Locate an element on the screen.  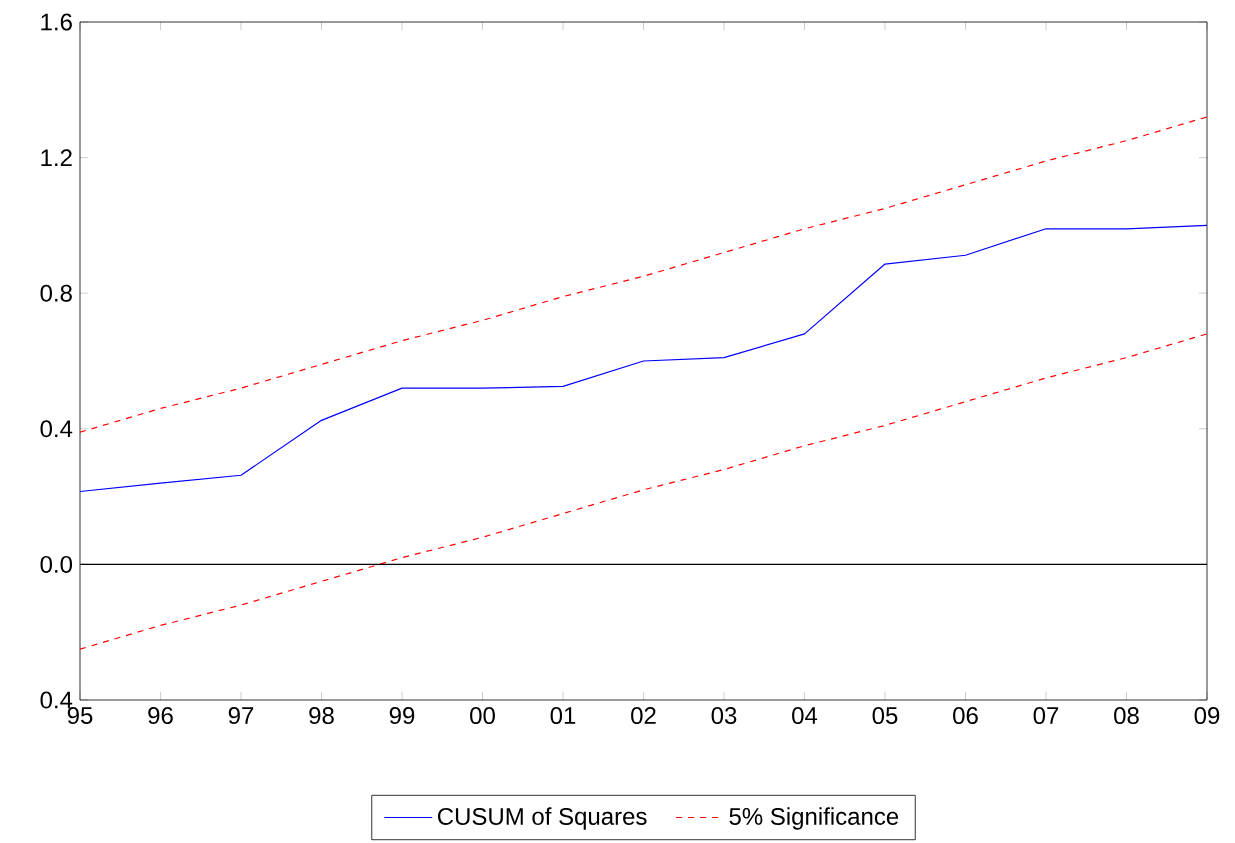
x-tick-label: 07 is located at coordinates (1046, 716).